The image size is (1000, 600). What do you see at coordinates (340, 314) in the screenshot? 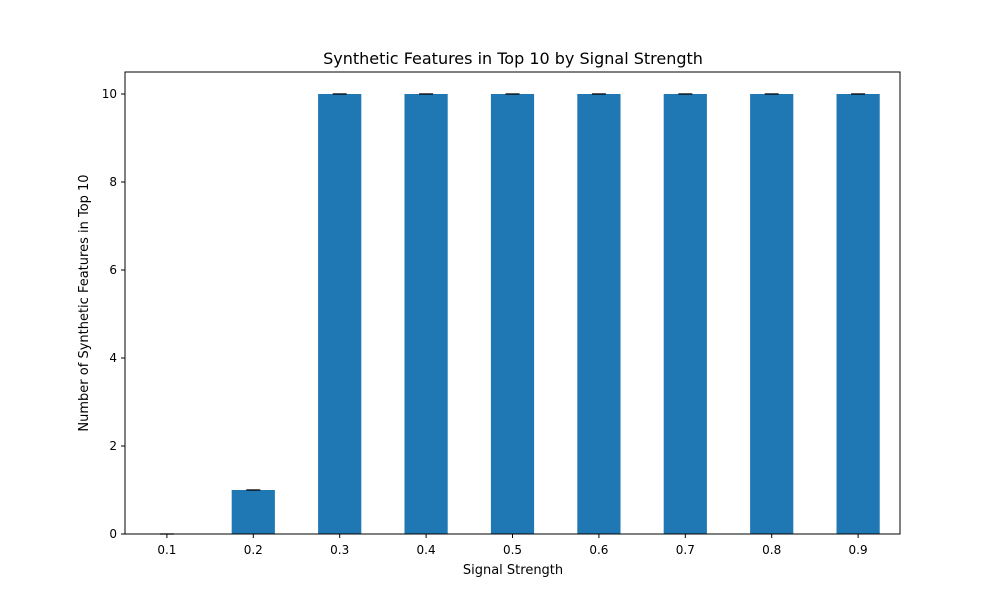
I see `bar-0.3` at bounding box center [340, 314].